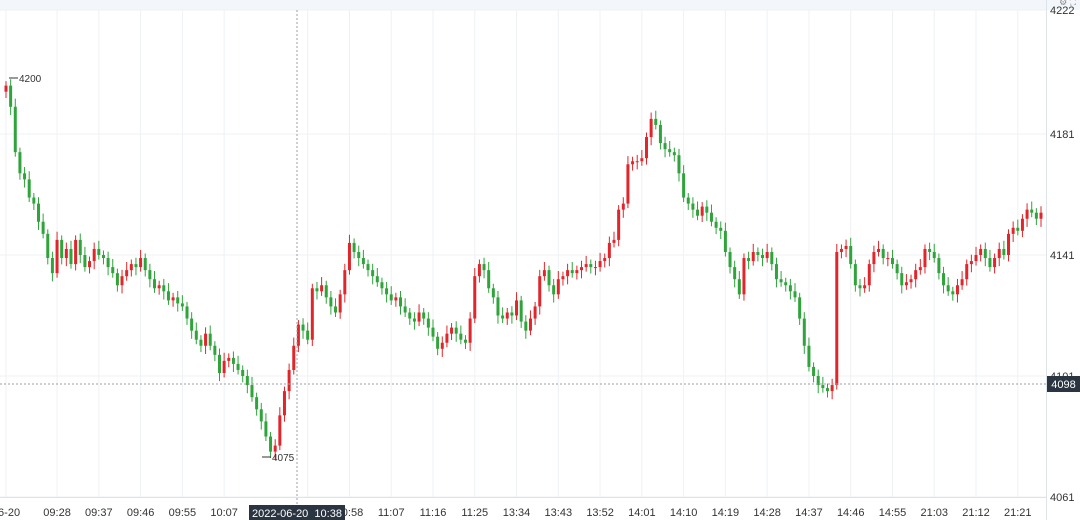 The image size is (1080, 520). I want to click on x-tick-label: 10:07, so click(224, 513).